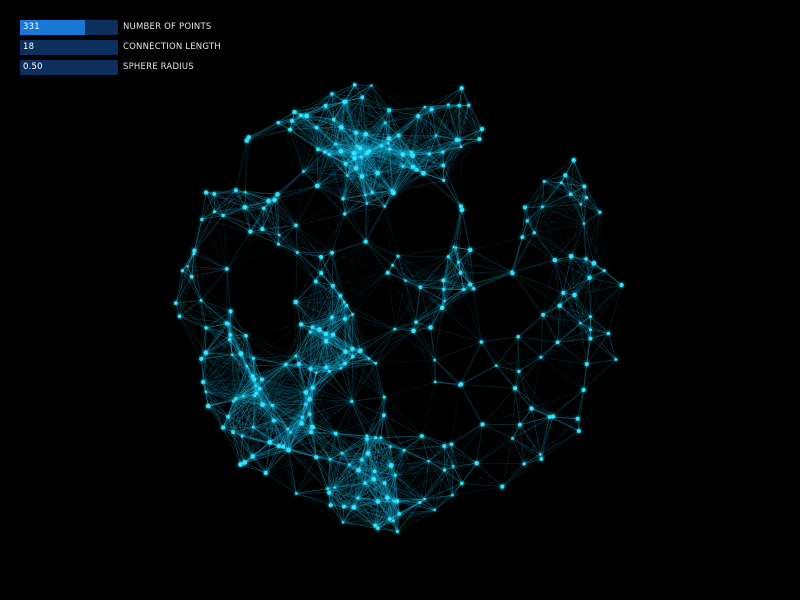 This screenshot has height=600, width=800. Describe the element at coordinates (69, 47) in the screenshot. I see `connection-length-slider: 18` at that location.